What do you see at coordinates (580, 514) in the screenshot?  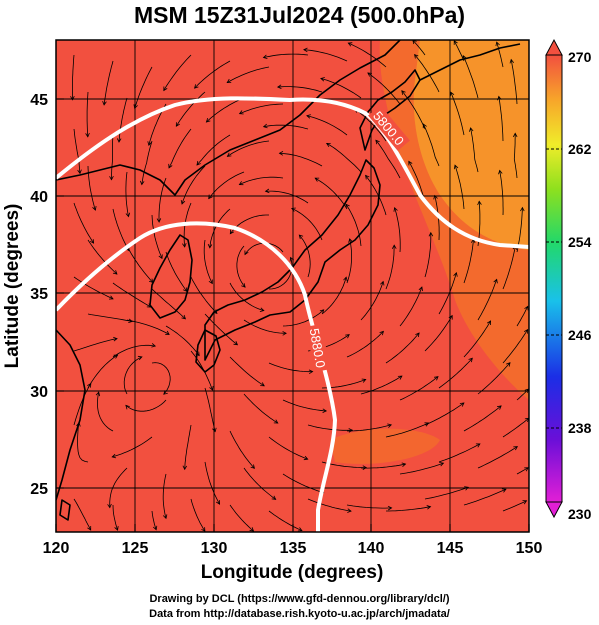 I see `colorbar-tick-230: 230` at bounding box center [580, 514].